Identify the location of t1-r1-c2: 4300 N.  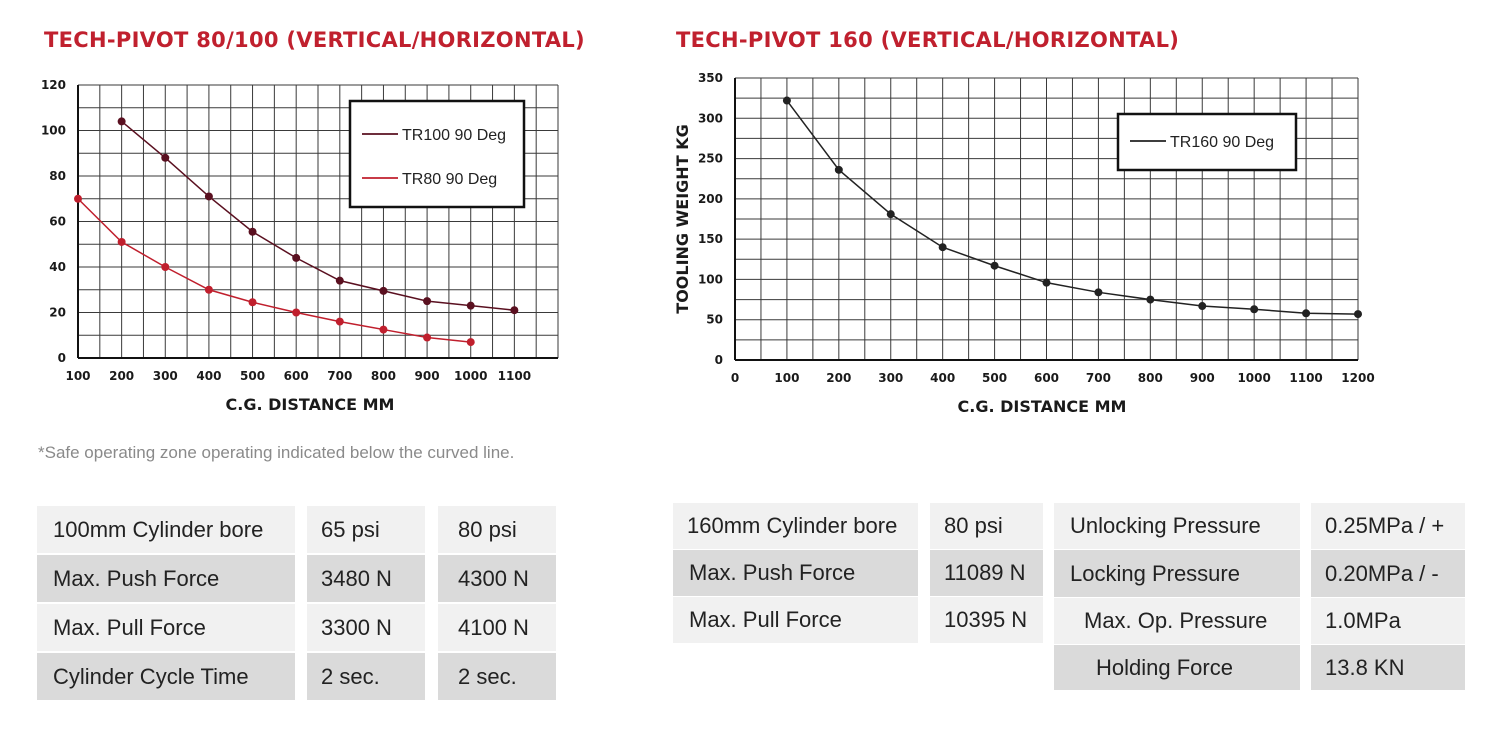
(497, 578).